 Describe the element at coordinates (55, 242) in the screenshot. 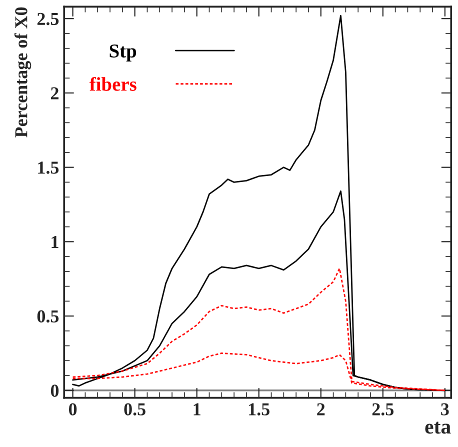

I see `y-tick-label: 1` at that location.